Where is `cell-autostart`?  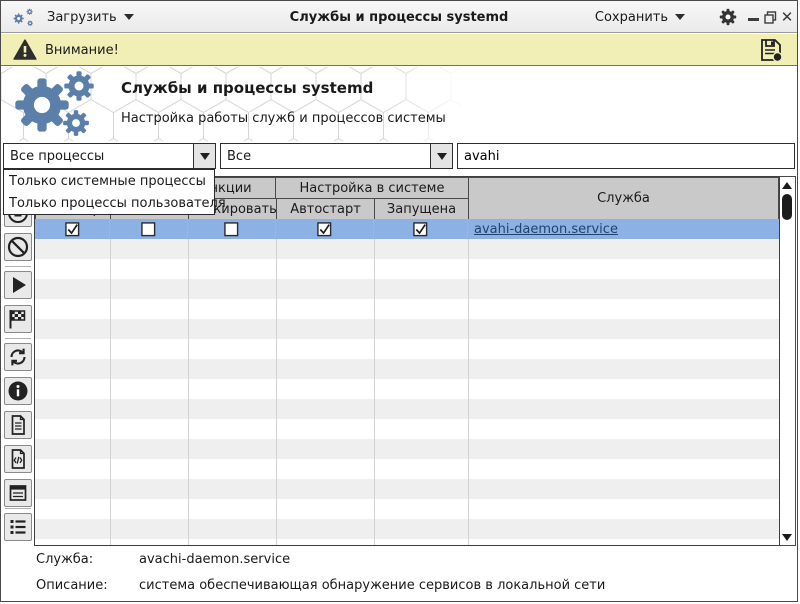 cell-autostart is located at coordinates (72, 229).